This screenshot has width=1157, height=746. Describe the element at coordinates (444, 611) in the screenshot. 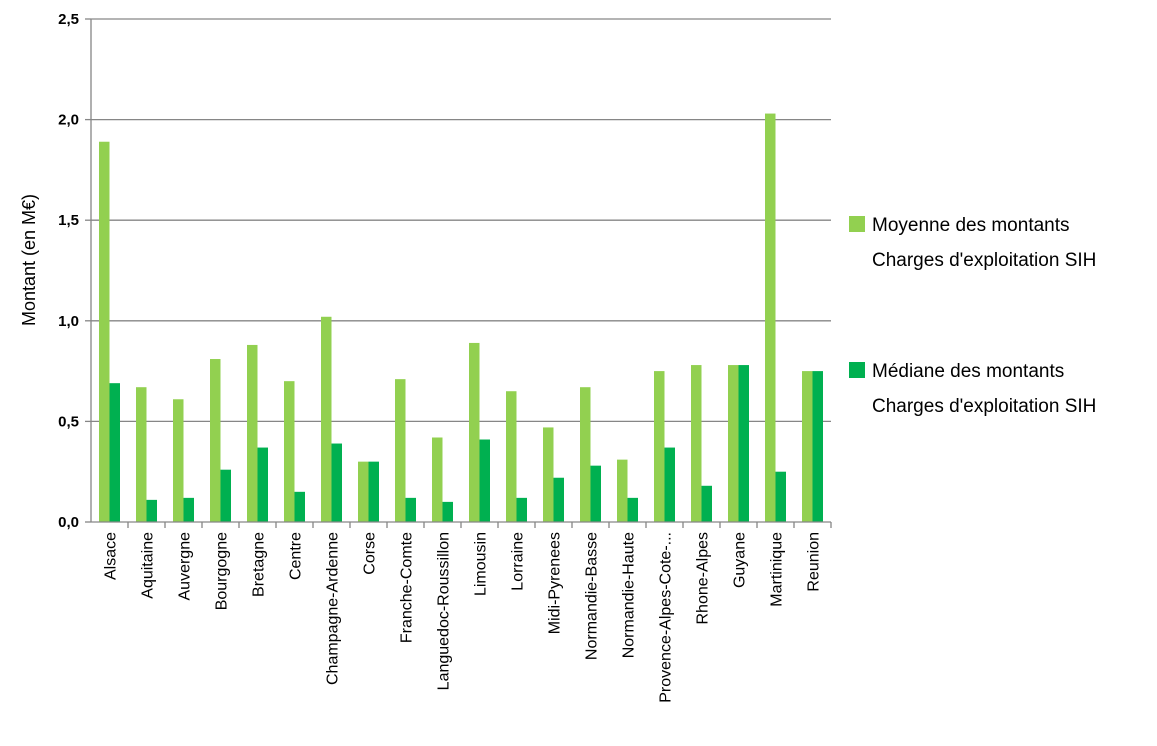

I see `x-tick-label: Languedoc-Roussillon` at that location.